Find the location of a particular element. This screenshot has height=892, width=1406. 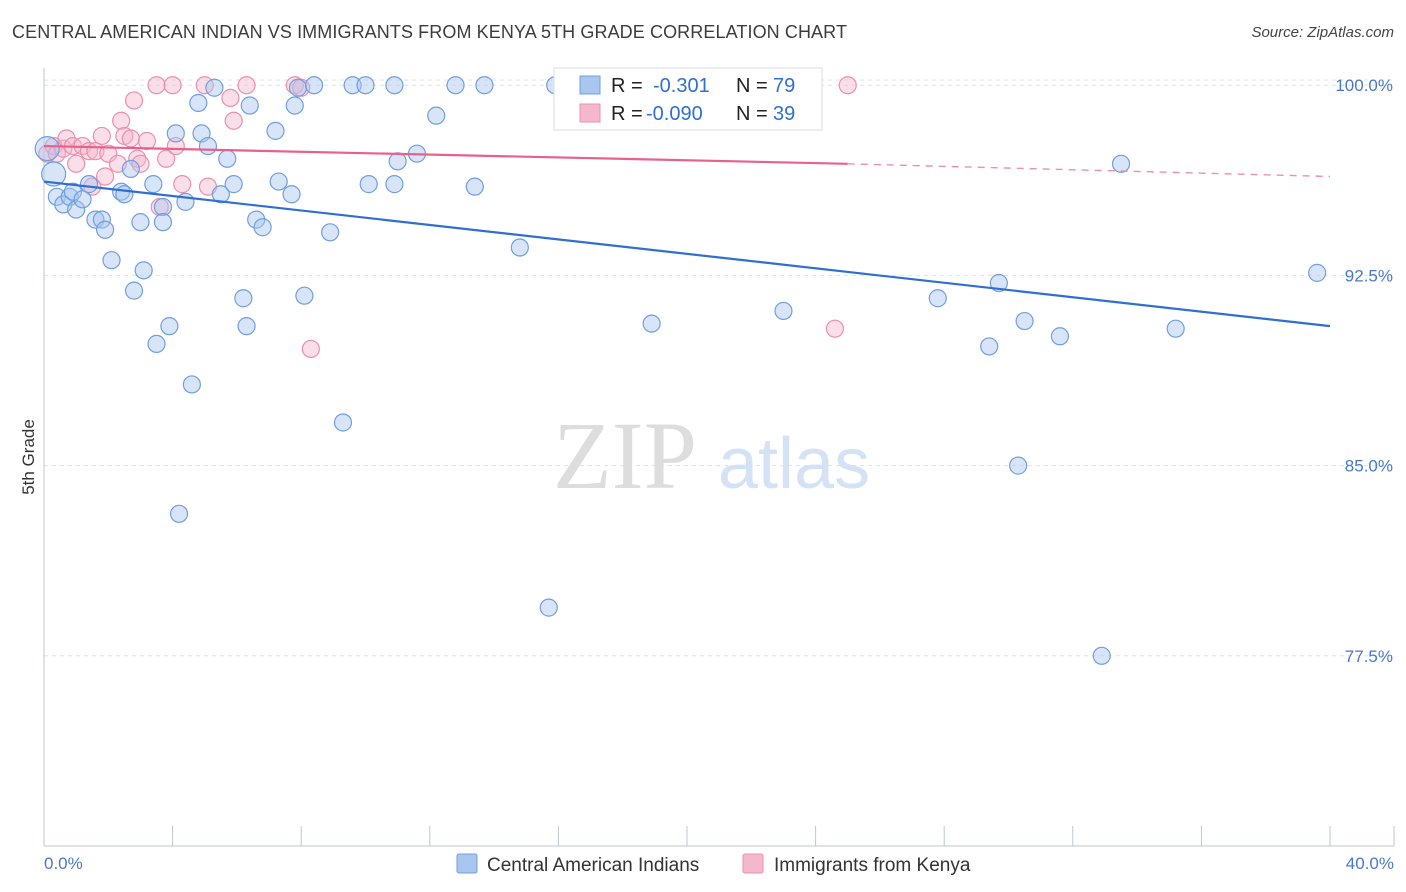

y-tick-label: 92.5% is located at coordinates (1369, 275).